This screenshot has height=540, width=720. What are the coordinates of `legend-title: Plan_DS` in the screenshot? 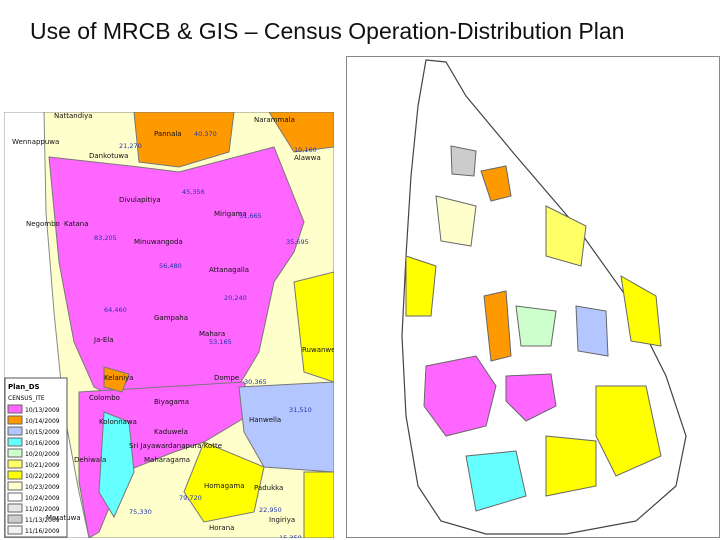 It's located at (24, 387).